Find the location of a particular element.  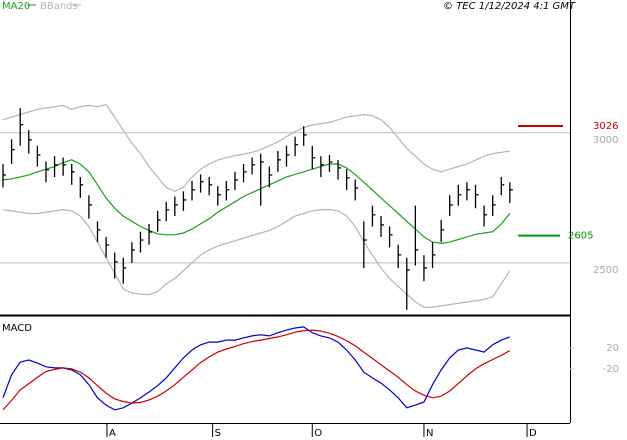

y-tick-label: -20 is located at coordinates (611, 369).